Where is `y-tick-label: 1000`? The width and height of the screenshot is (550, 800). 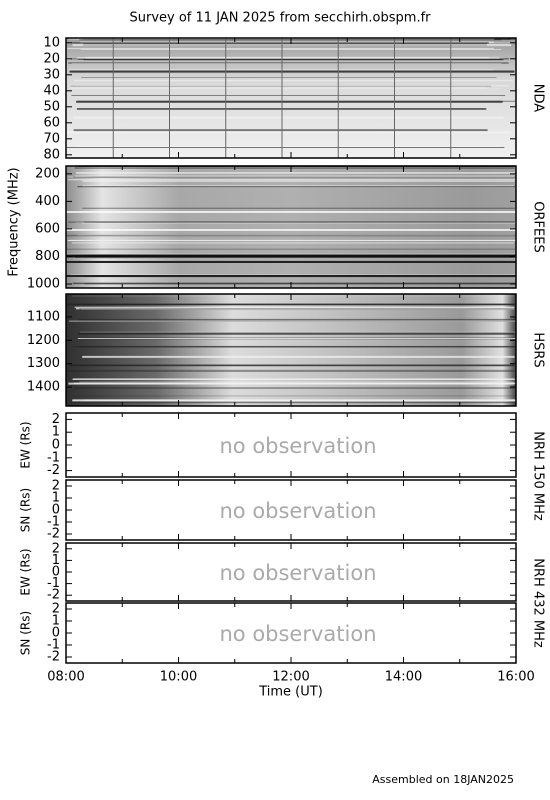 y-tick-label: 1000 is located at coordinates (43, 284).